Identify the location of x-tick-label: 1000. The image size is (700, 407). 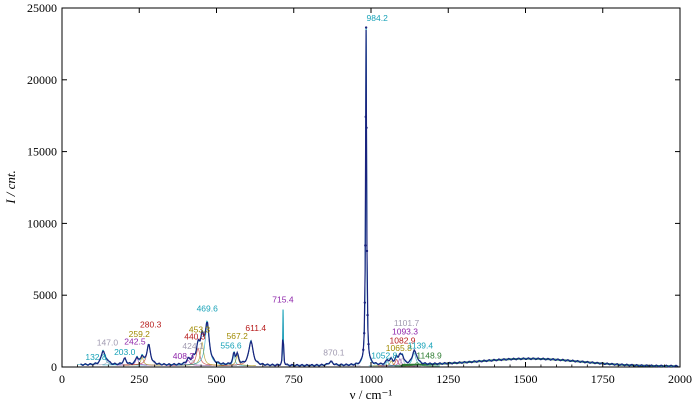
(371, 379).